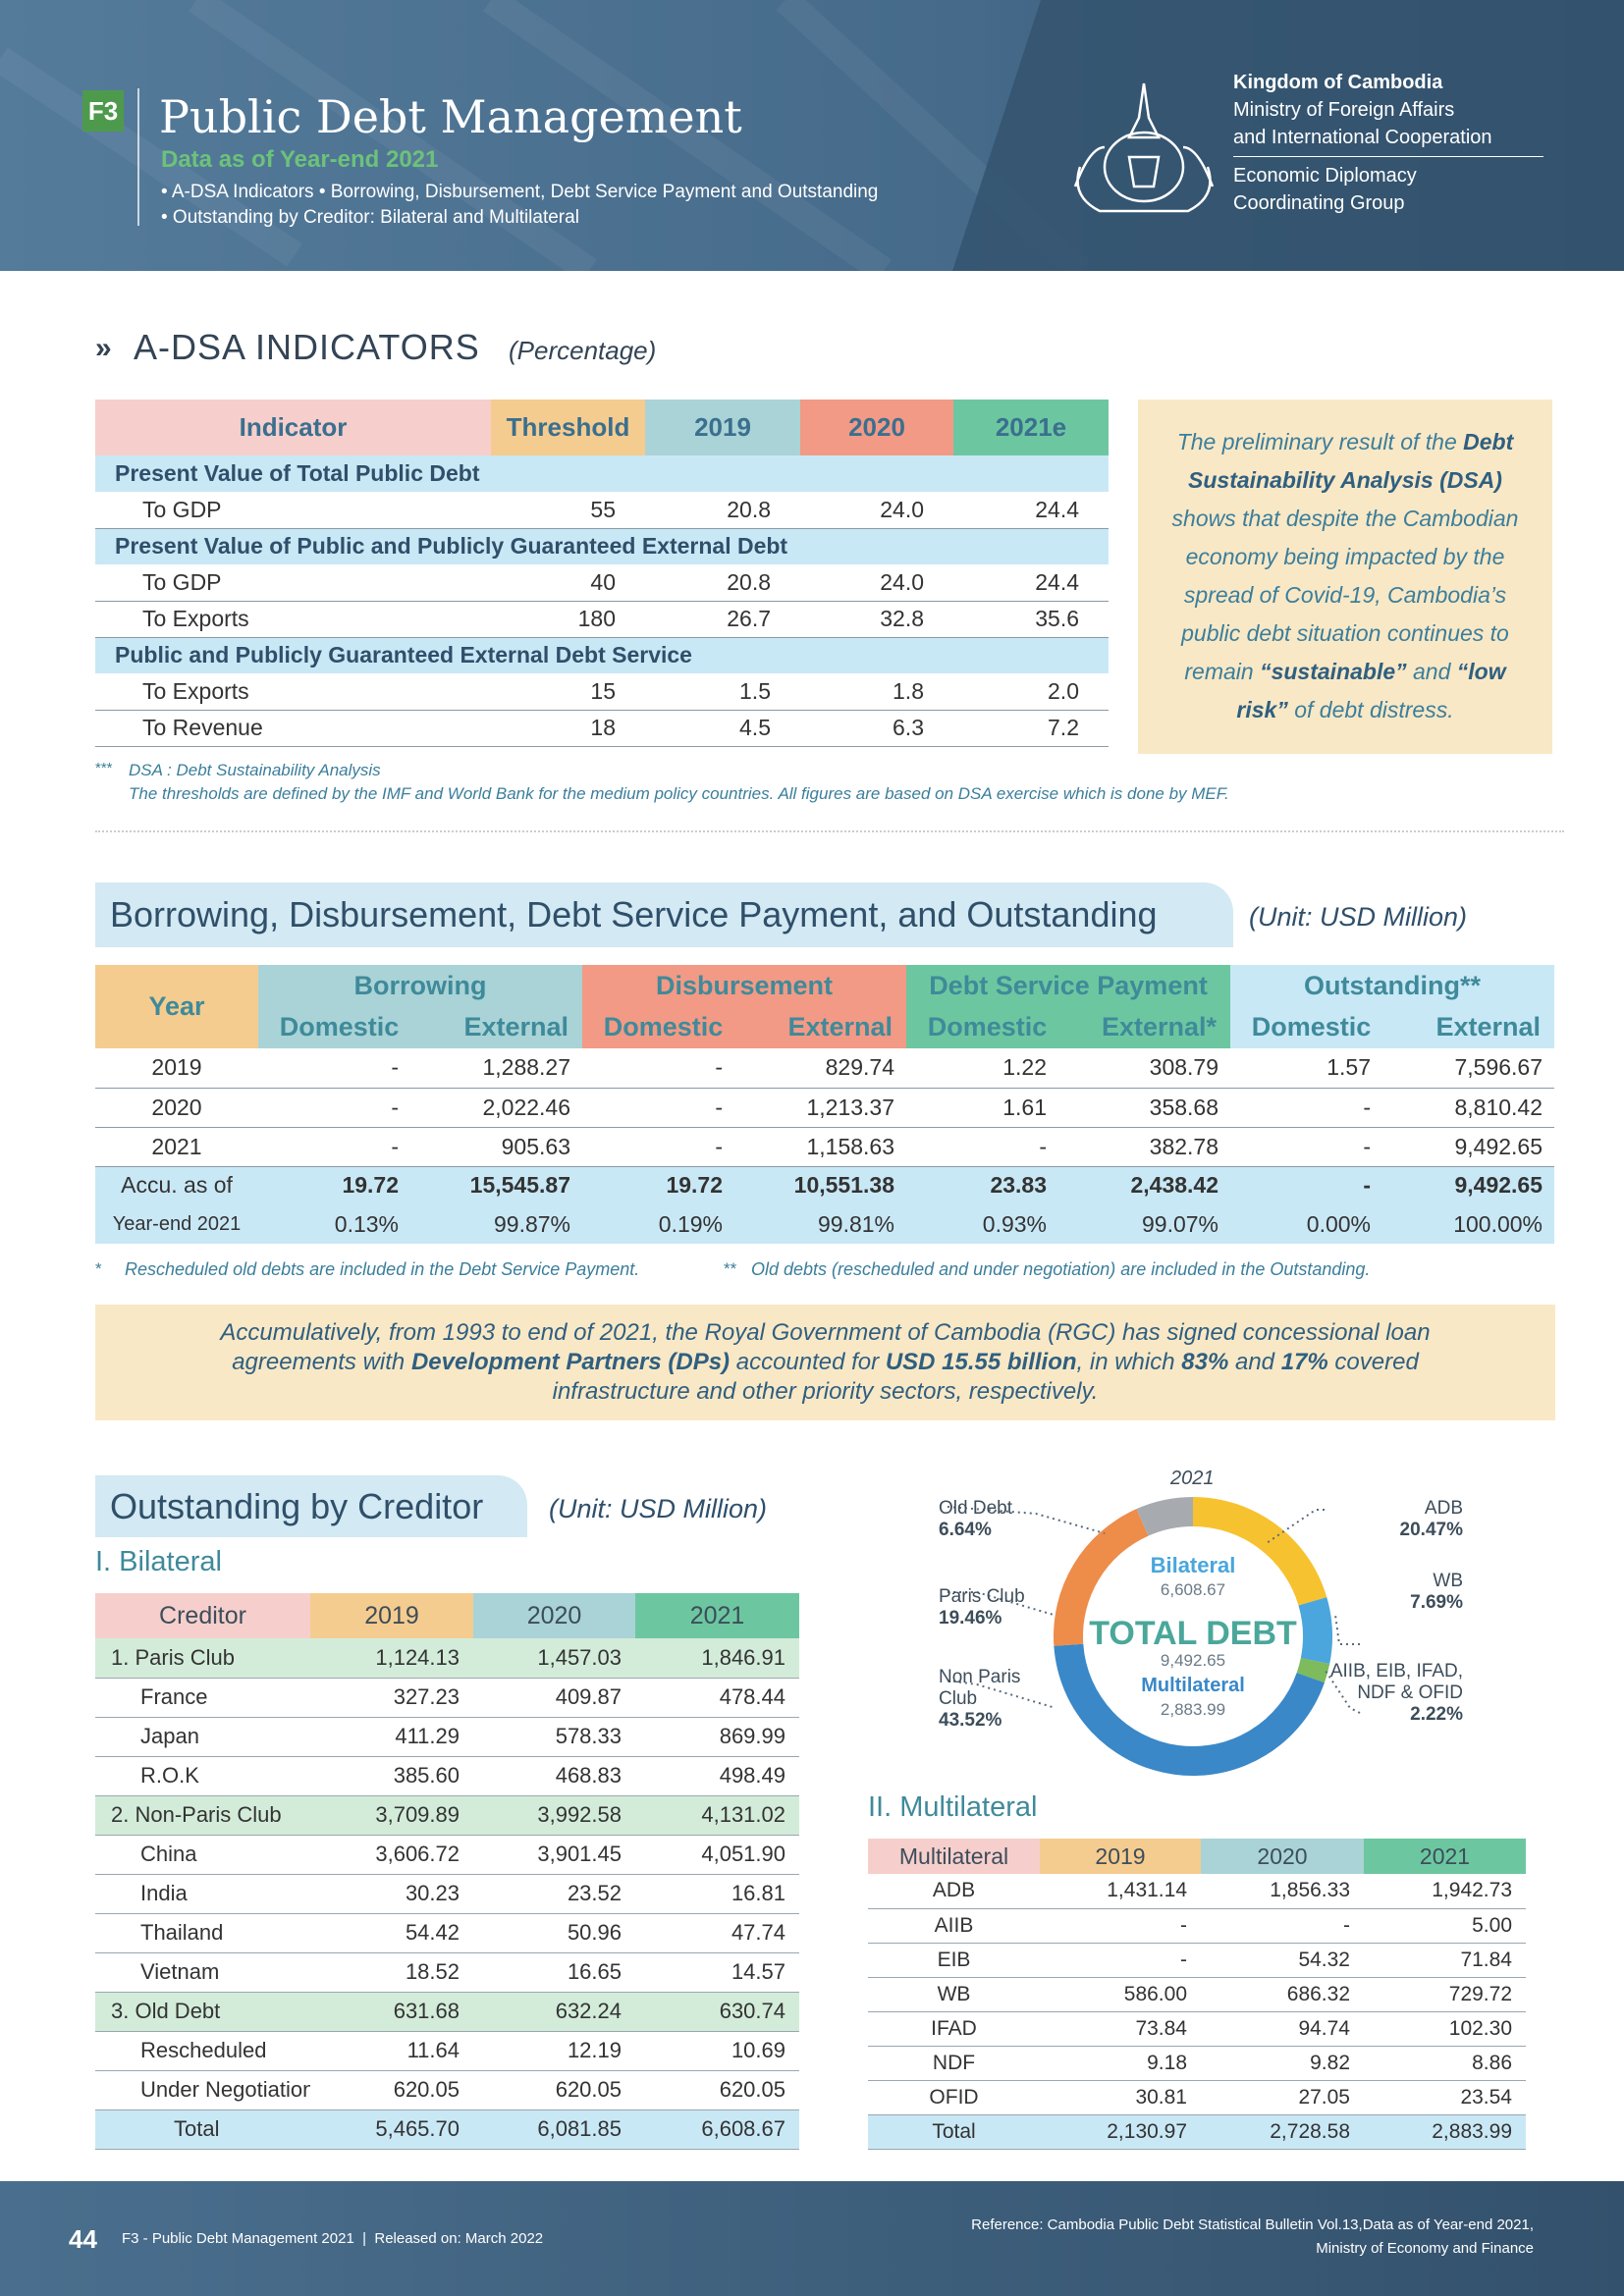 The height and width of the screenshot is (2296, 1624). Describe the element at coordinates (202, 2051) in the screenshot. I see `row-label: Rescheduled` at that location.